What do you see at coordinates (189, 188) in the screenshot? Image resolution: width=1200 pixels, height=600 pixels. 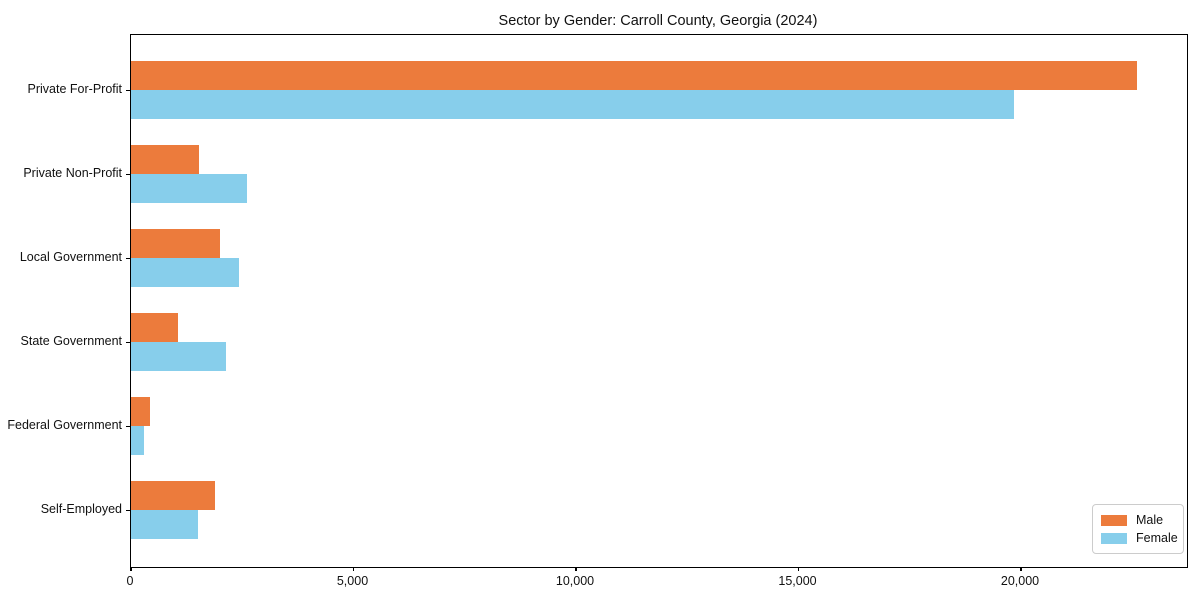 I see `bar-female-private-non-profit` at bounding box center [189, 188].